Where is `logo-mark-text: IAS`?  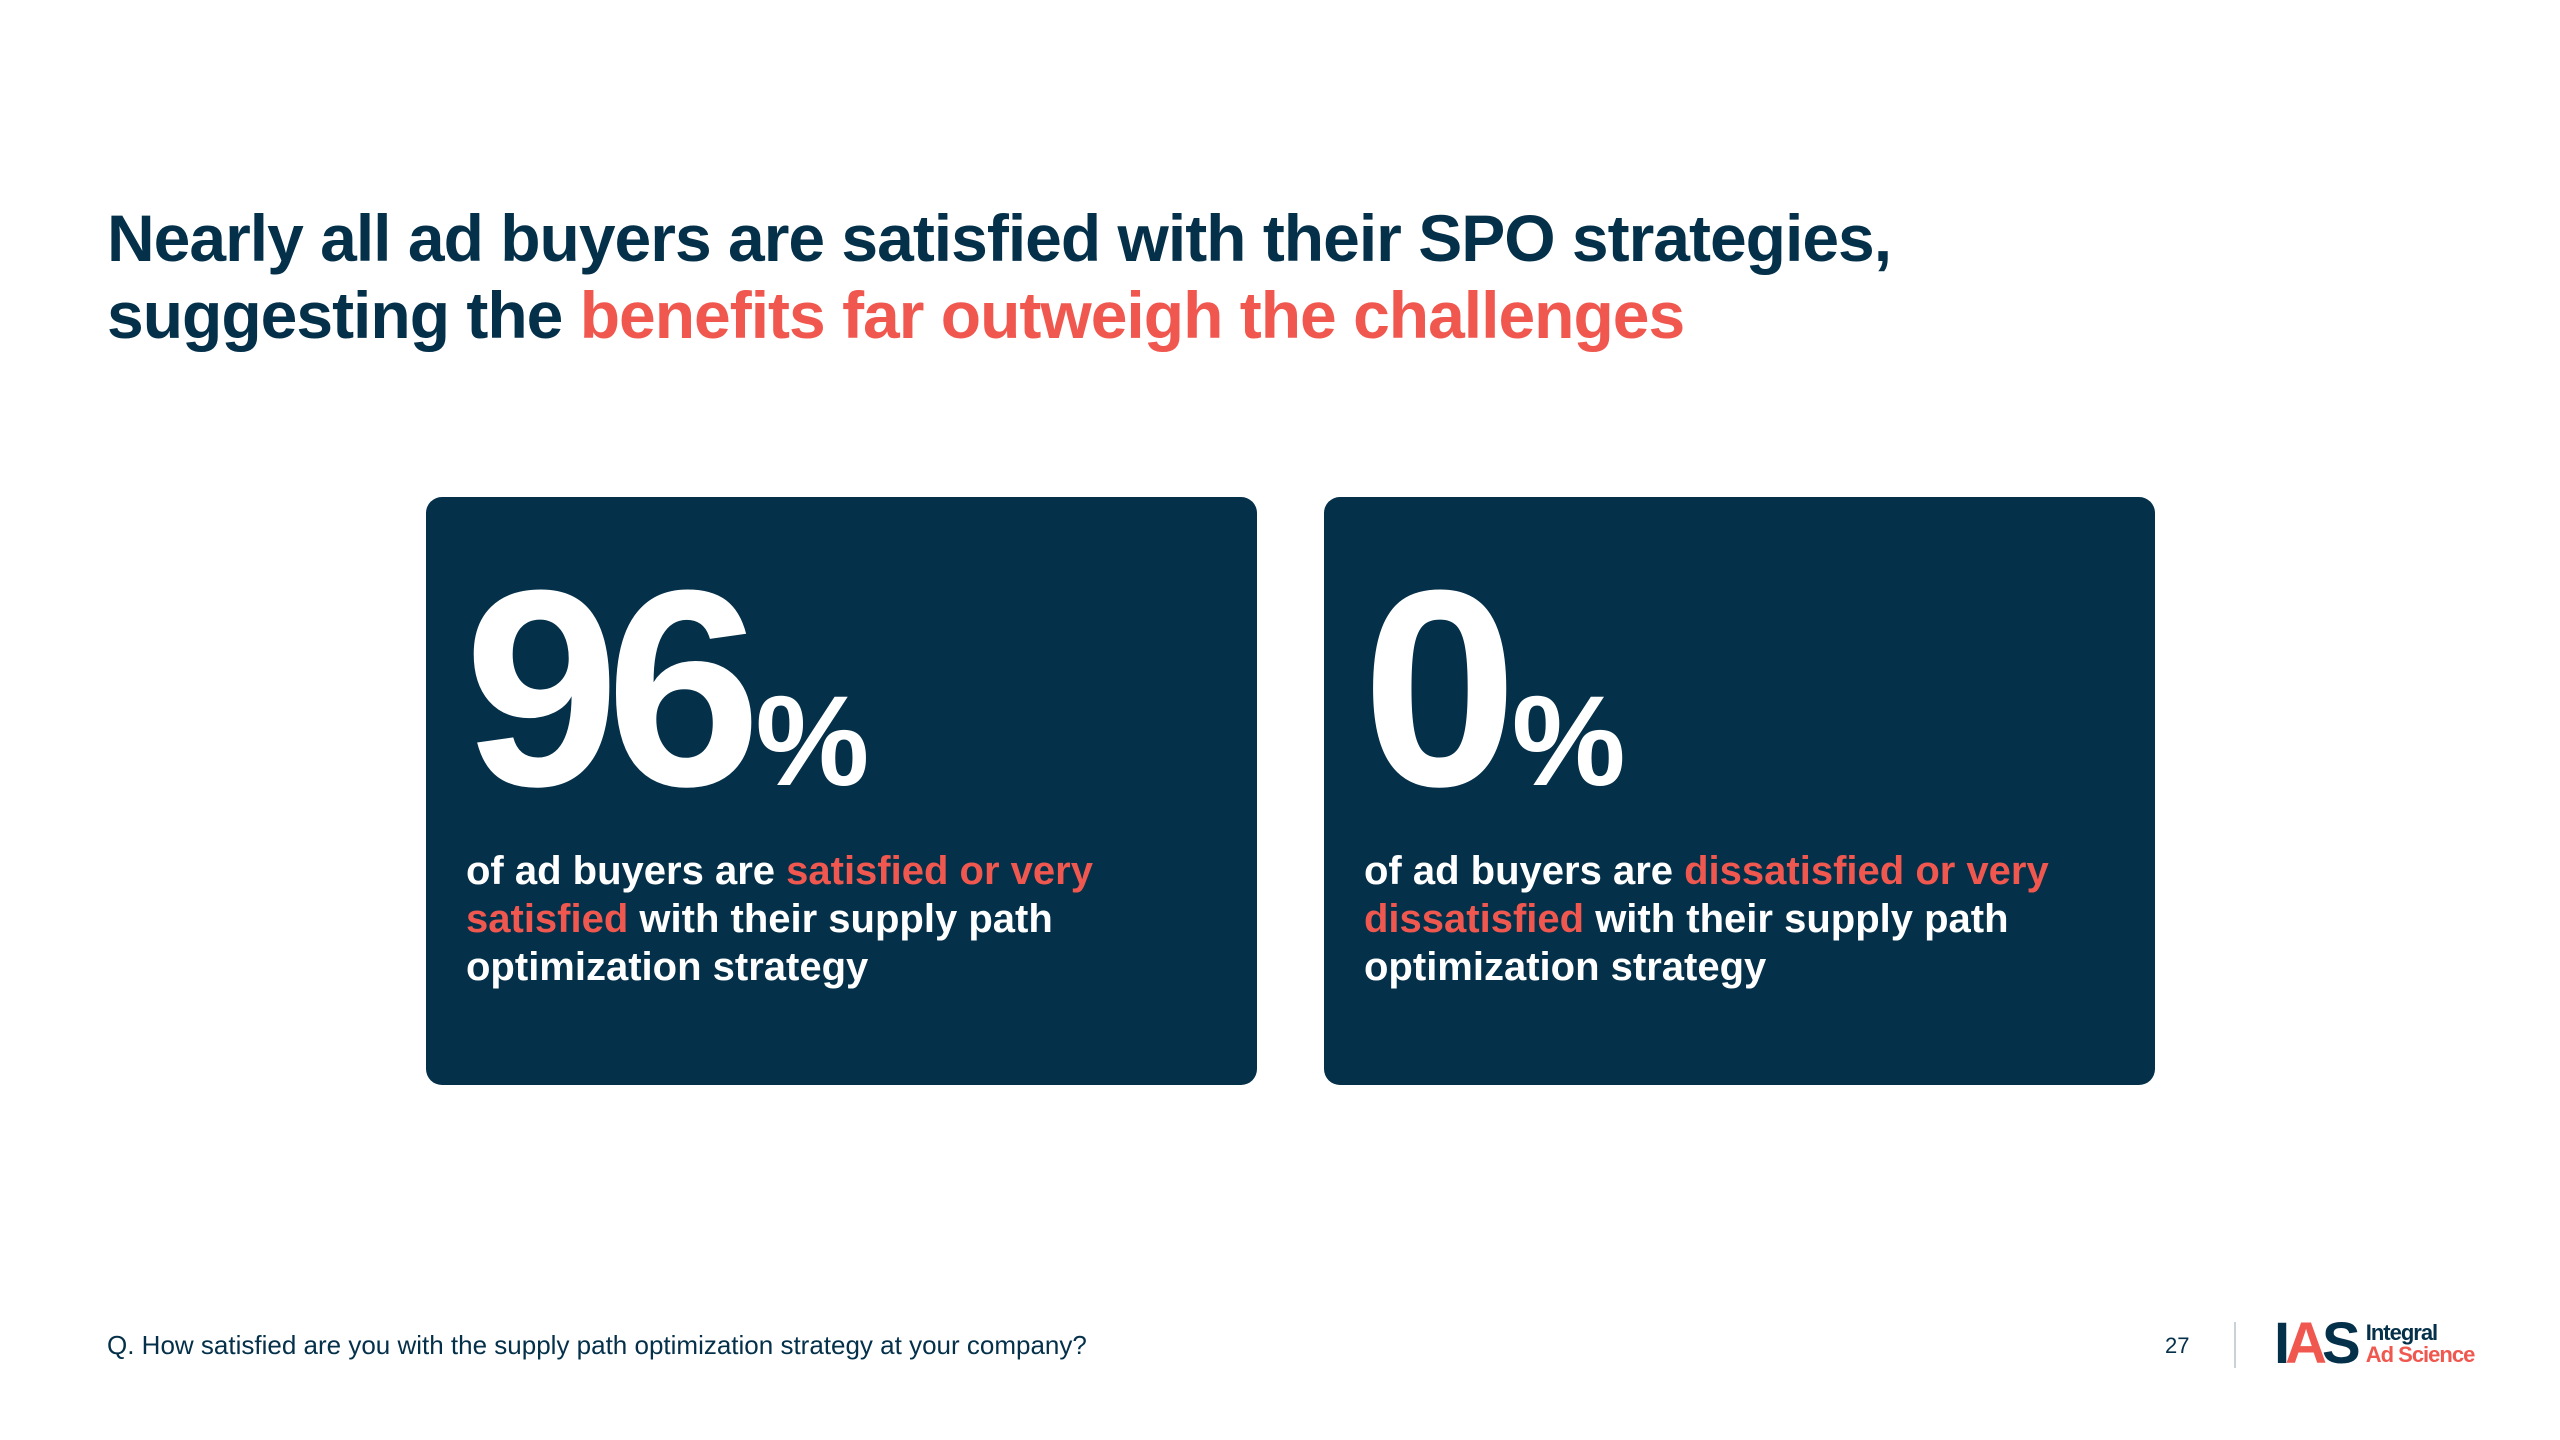 logo-mark-text: IAS is located at coordinates (2317, 1343).